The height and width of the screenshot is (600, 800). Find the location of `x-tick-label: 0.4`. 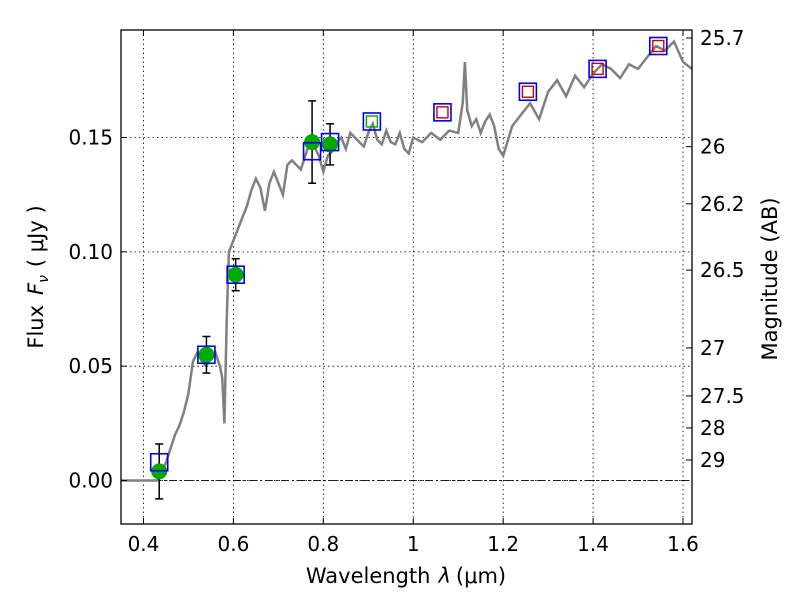

x-tick-label: 0.4 is located at coordinates (144, 544).